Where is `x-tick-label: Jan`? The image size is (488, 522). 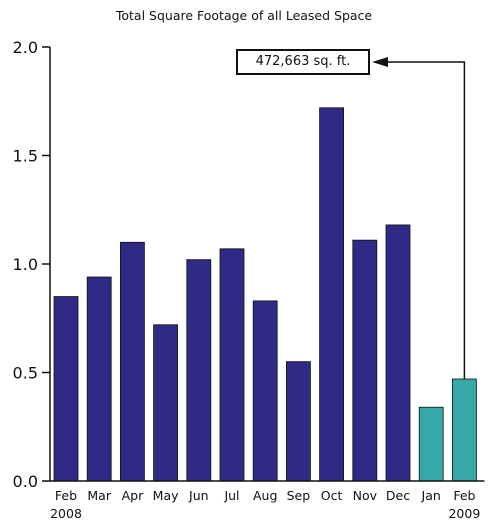
x-tick-label: Jan is located at coordinates (431, 495).